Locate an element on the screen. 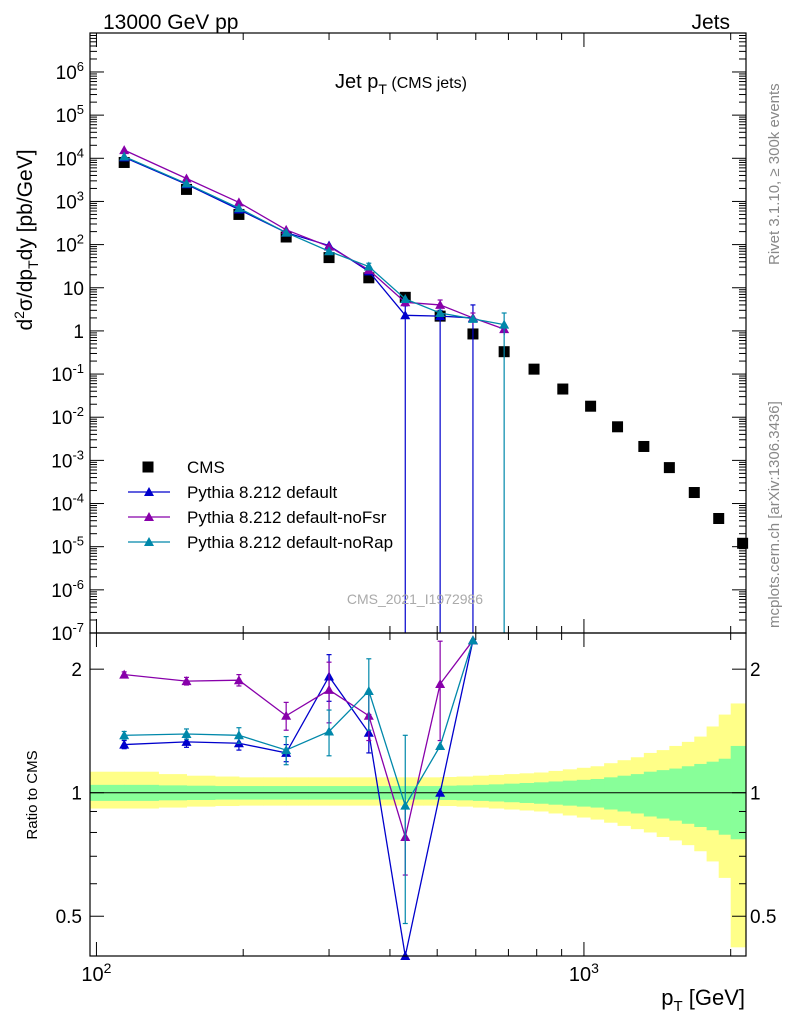 This screenshot has height=1024, width=786. y-tick-label: 10 is located at coordinates (73, 289).